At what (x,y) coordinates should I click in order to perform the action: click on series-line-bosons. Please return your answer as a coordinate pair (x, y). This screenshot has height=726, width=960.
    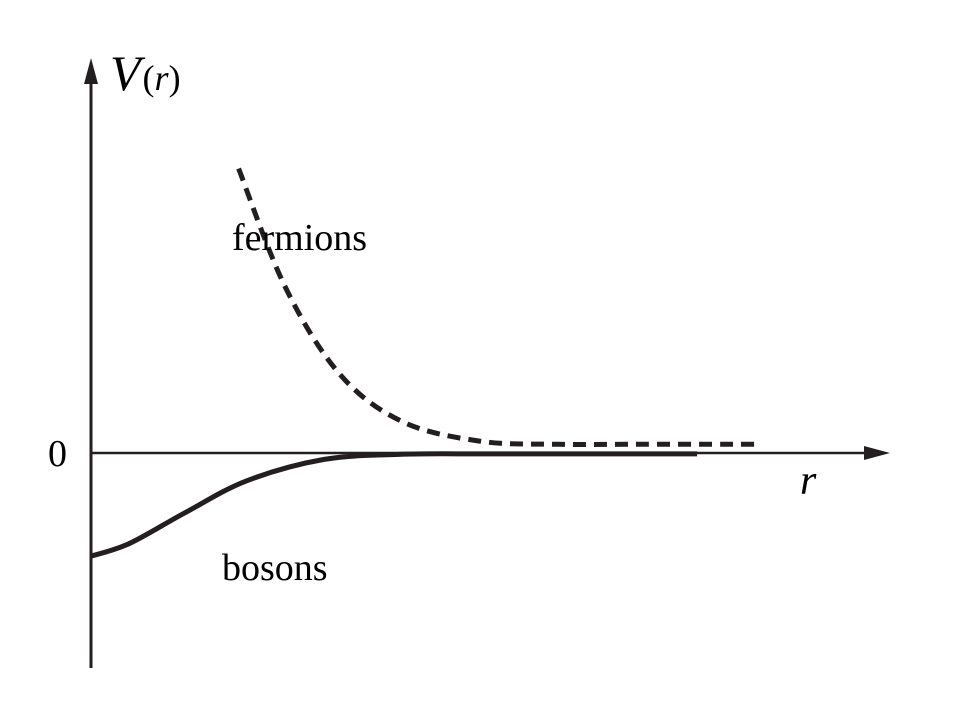
    Looking at the image, I should click on (394, 505).